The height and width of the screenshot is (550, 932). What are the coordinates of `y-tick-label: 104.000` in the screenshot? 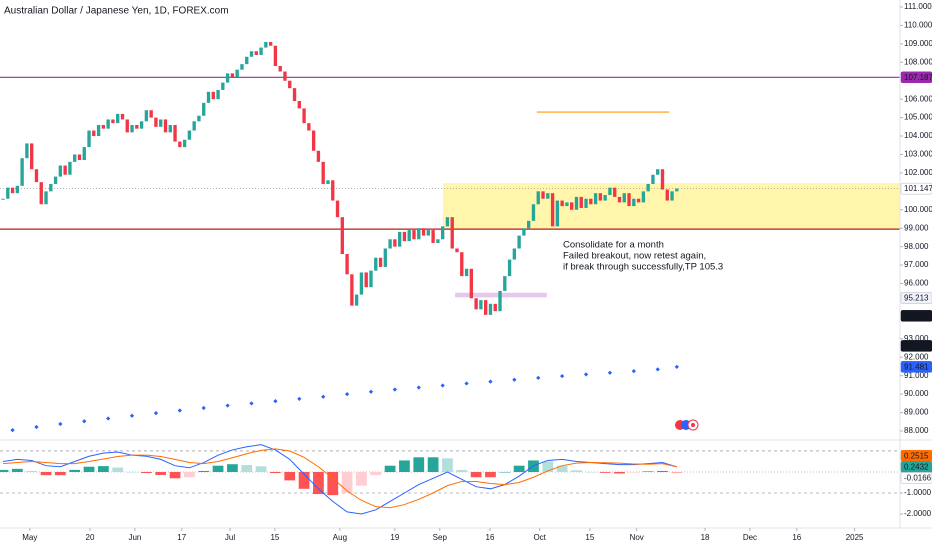 It's located at (918, 135).